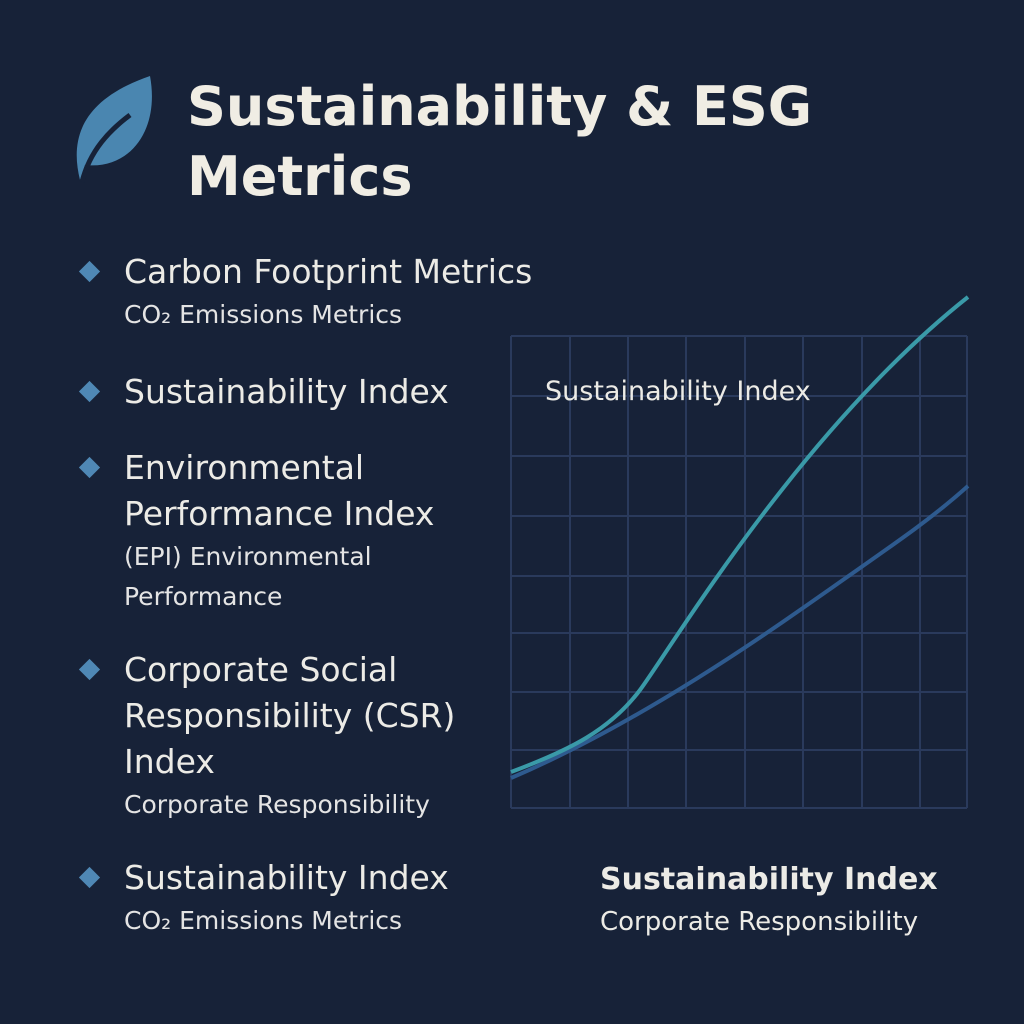 The image size is (1024, 1024). Describe the element at coordinates (740, 632) in the screenshot. I see `chart-line` at that location.